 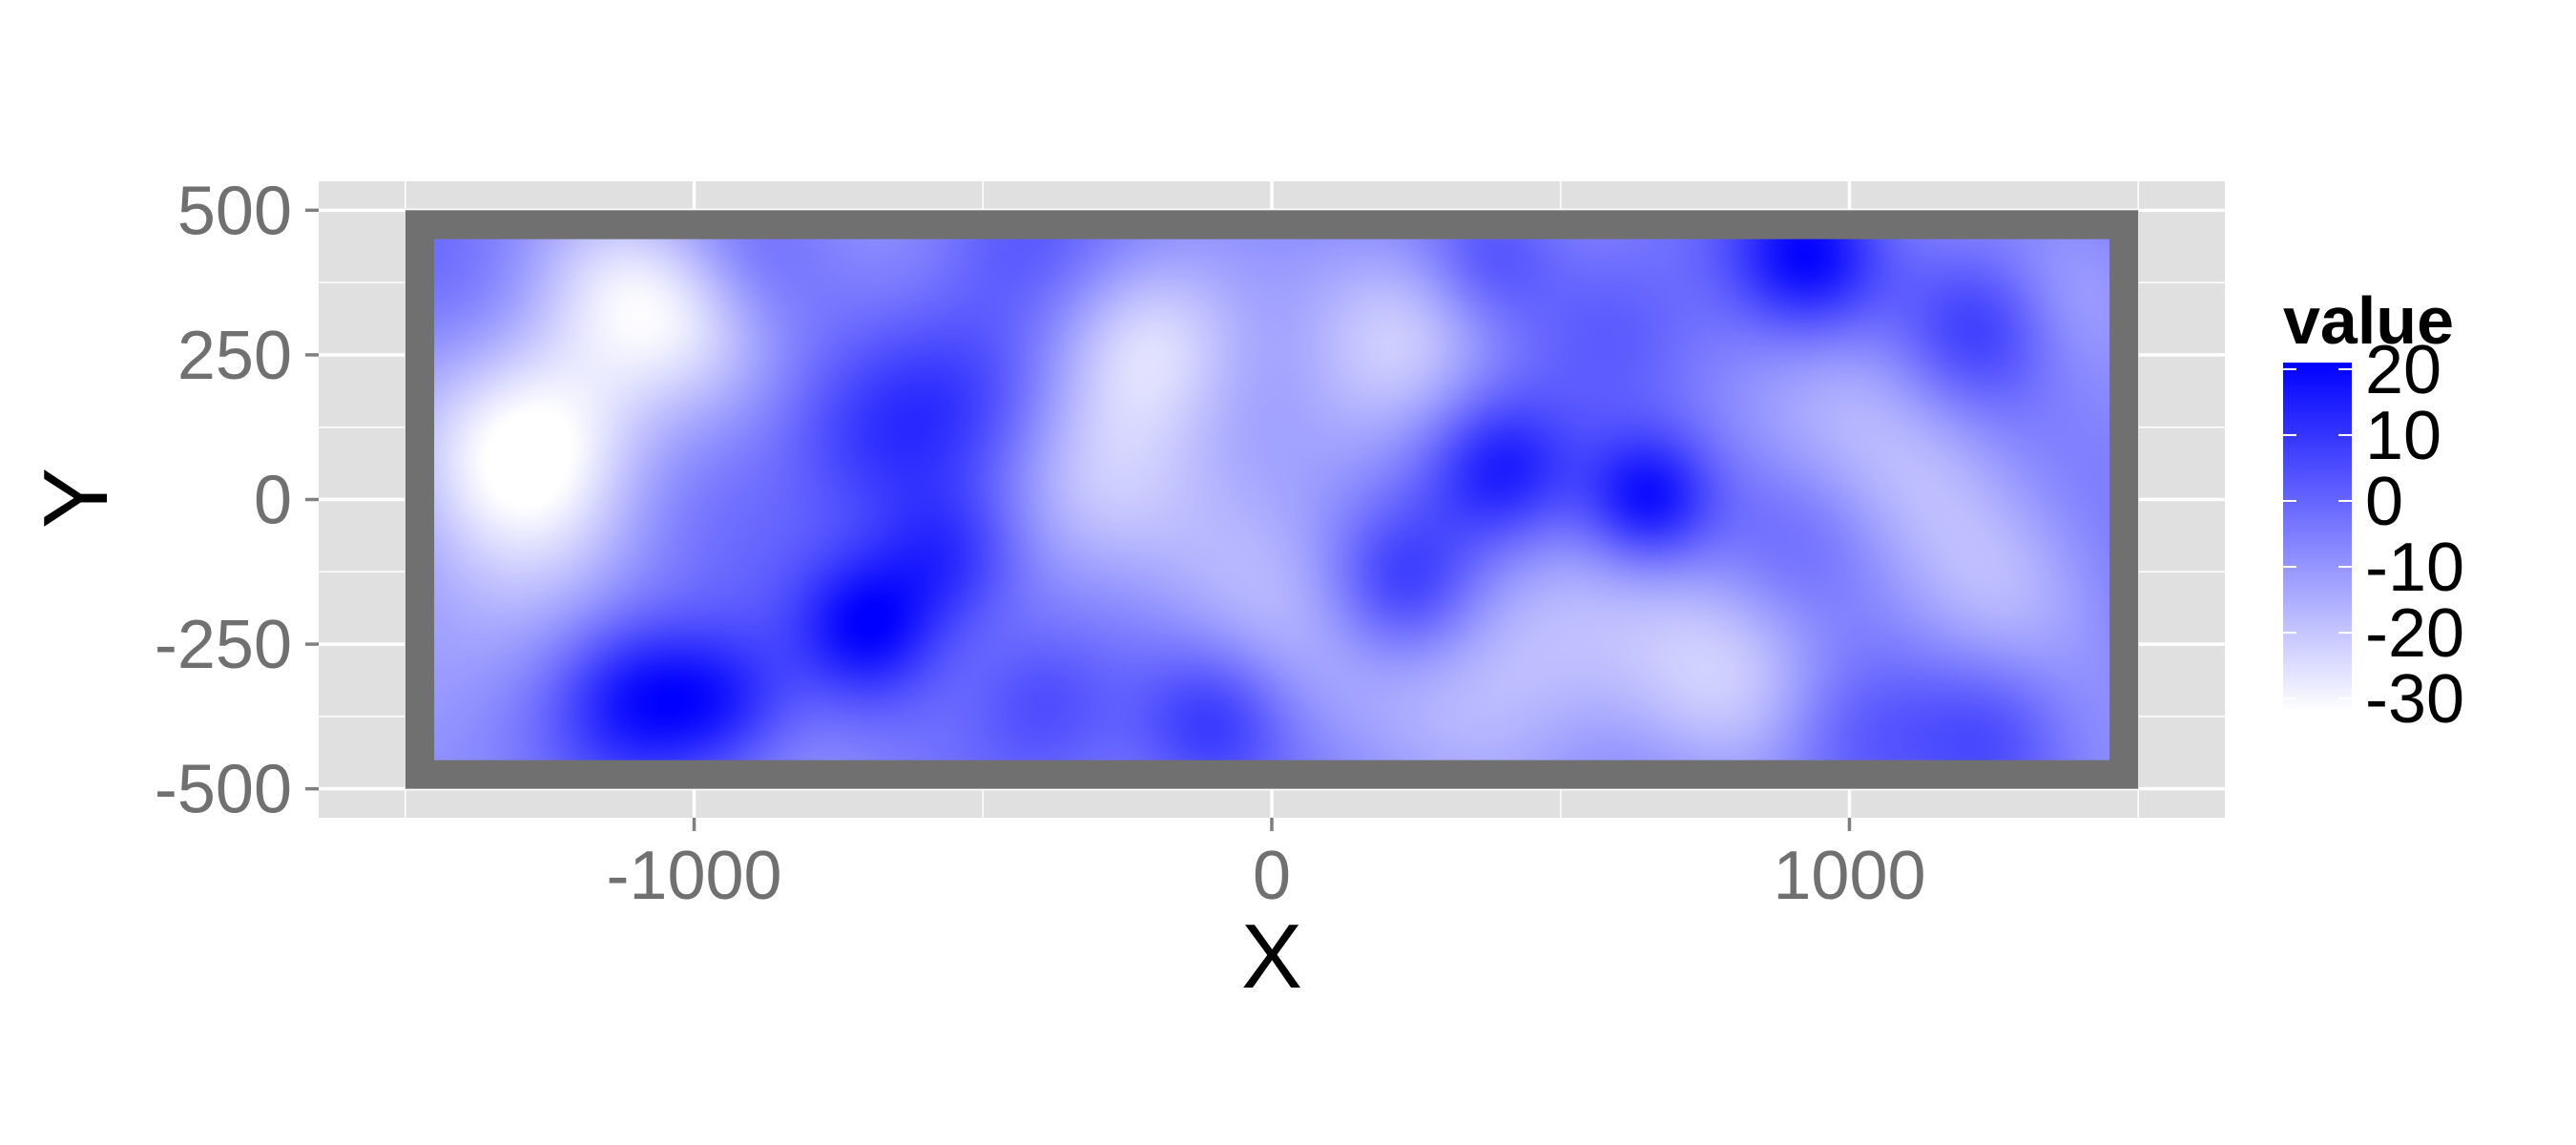 I want to click on x-tick-label: 1000, so click(x=1849, y=876).